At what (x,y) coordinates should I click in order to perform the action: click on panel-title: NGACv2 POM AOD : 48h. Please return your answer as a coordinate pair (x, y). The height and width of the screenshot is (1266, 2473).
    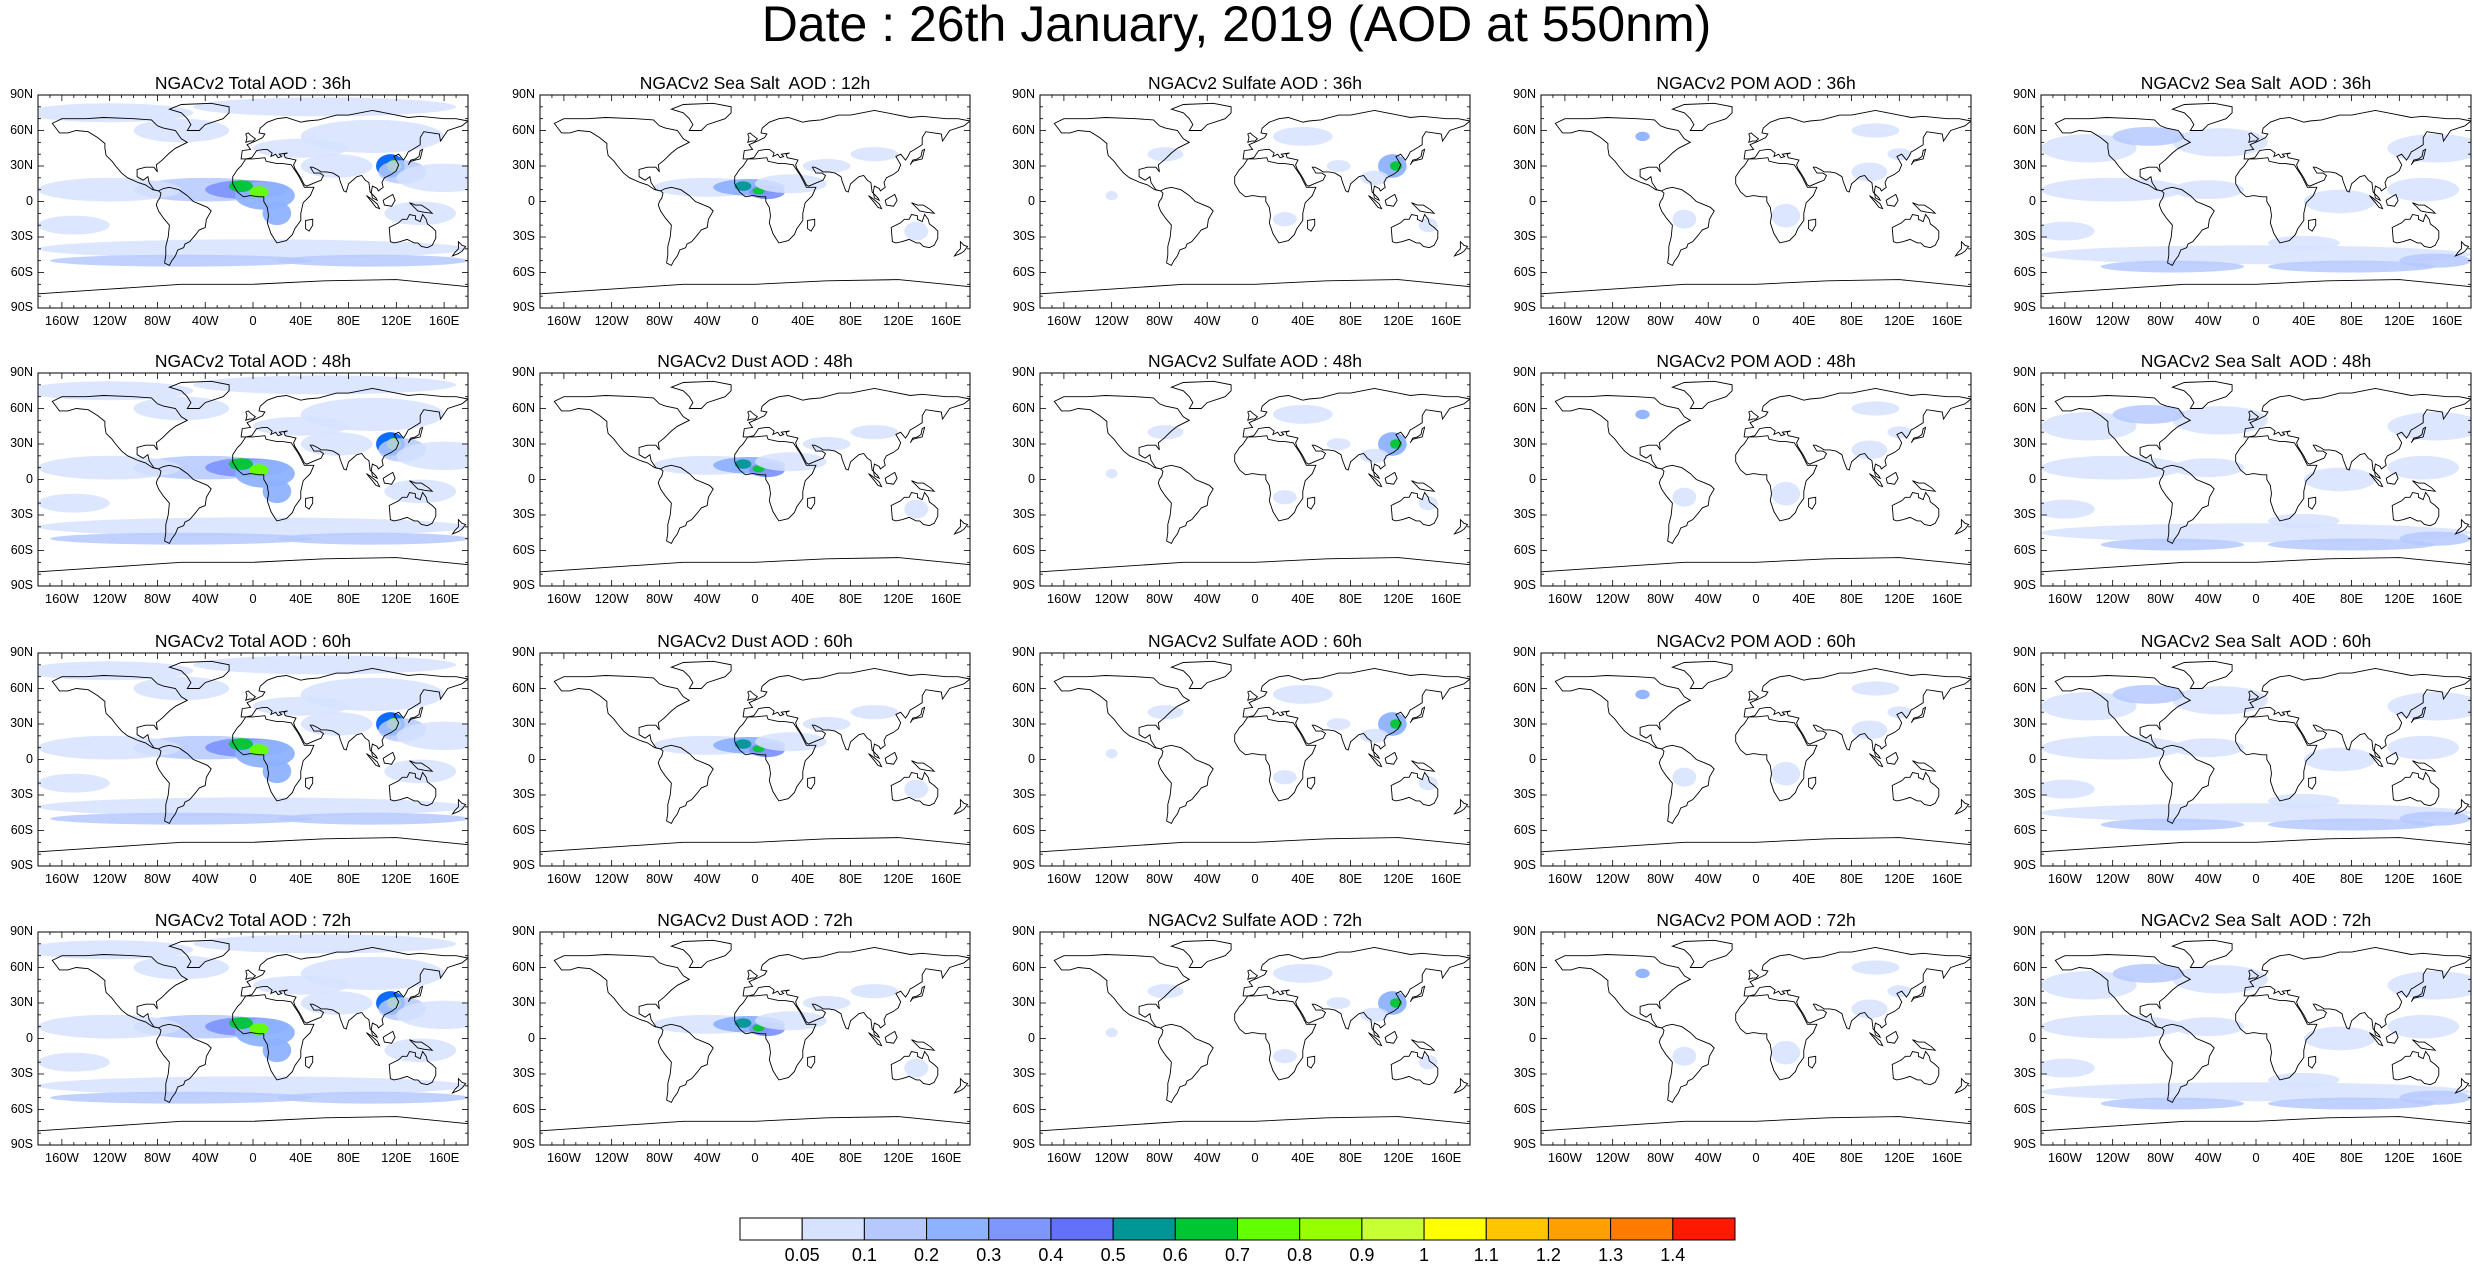
    Looking at the image, I should click on (1756, 361).